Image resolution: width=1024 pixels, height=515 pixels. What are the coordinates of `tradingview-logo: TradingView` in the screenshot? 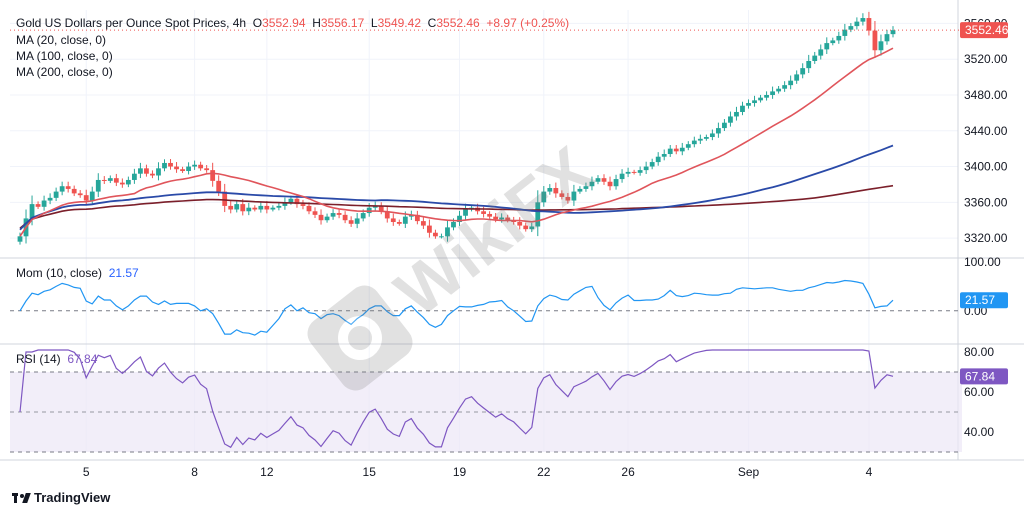 It's located at (61, 497).